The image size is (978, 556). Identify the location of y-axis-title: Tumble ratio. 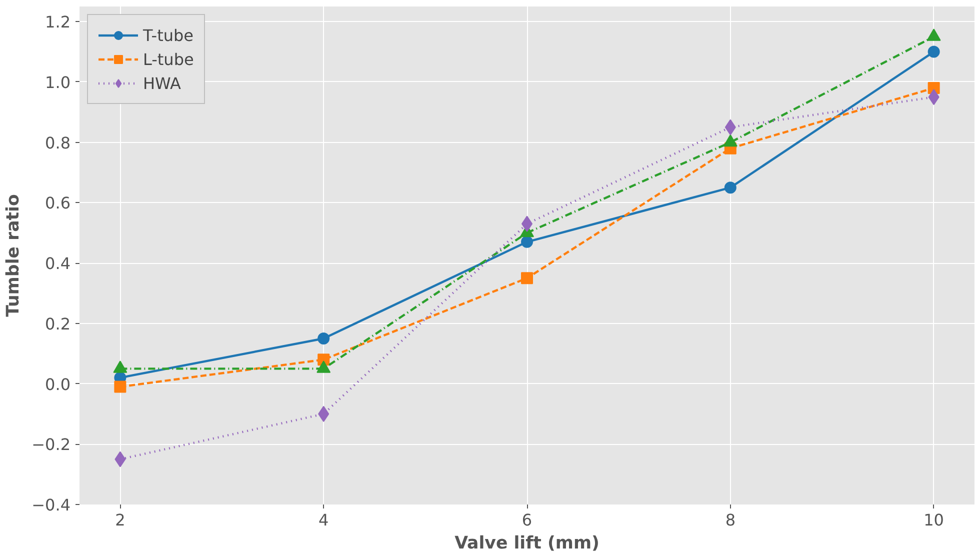
(14, 255).